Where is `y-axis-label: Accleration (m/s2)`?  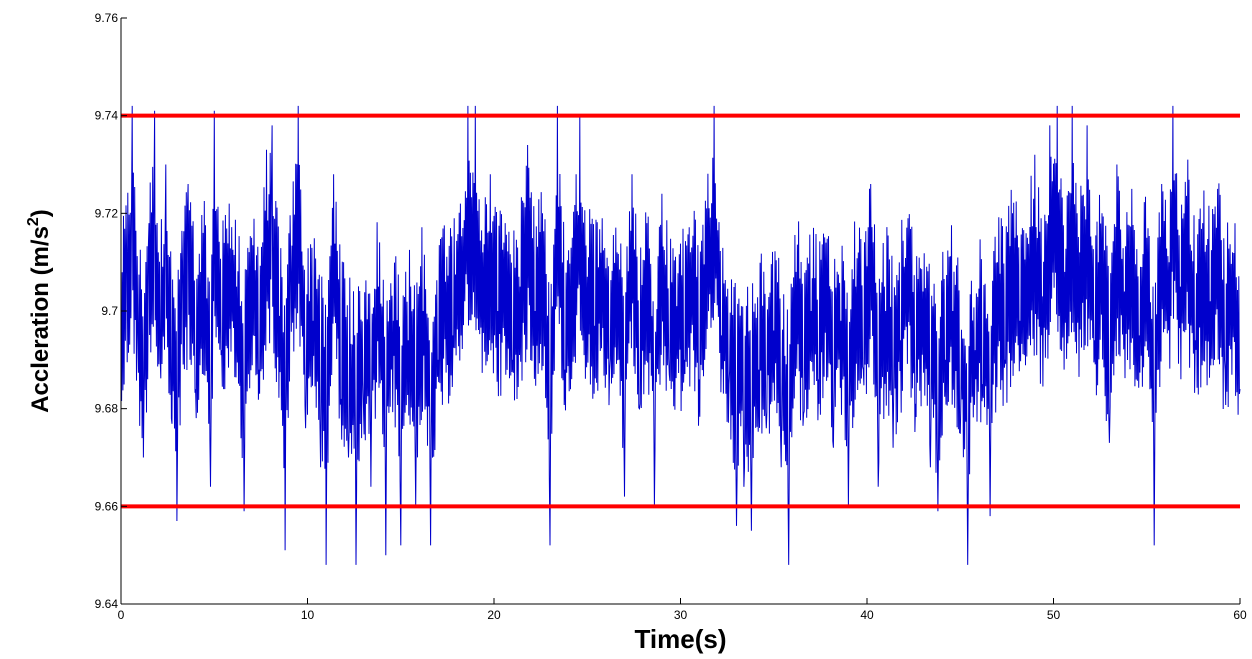
y-axis-label: Accleration (m/s2) is located at coordinates (39, 311).